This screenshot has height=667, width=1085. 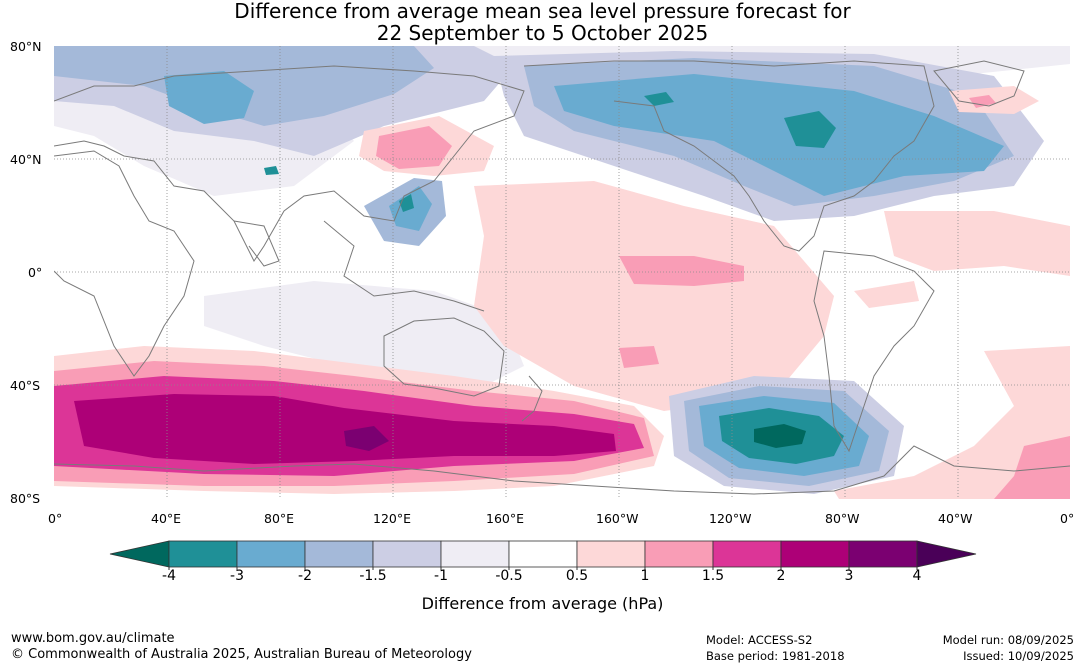 What do you see at coordinates (35, 272) in the screenshot?
I see `lat-label-equator: 0°` at bounding box center [35, 272].